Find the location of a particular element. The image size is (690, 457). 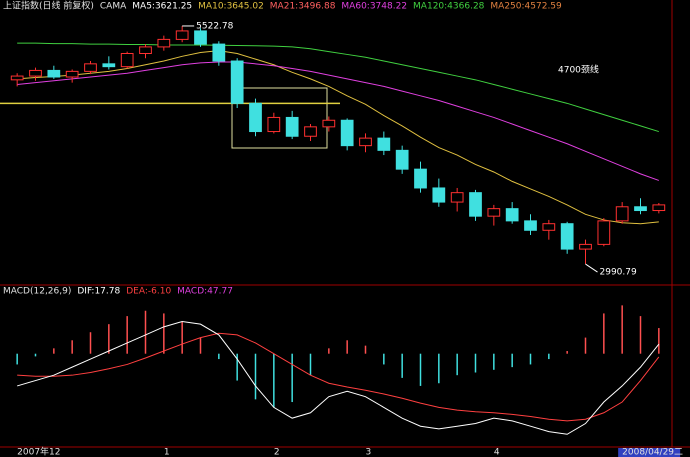

x-tick-label: 2008/04/29二 is located at coordinates (652, 452).